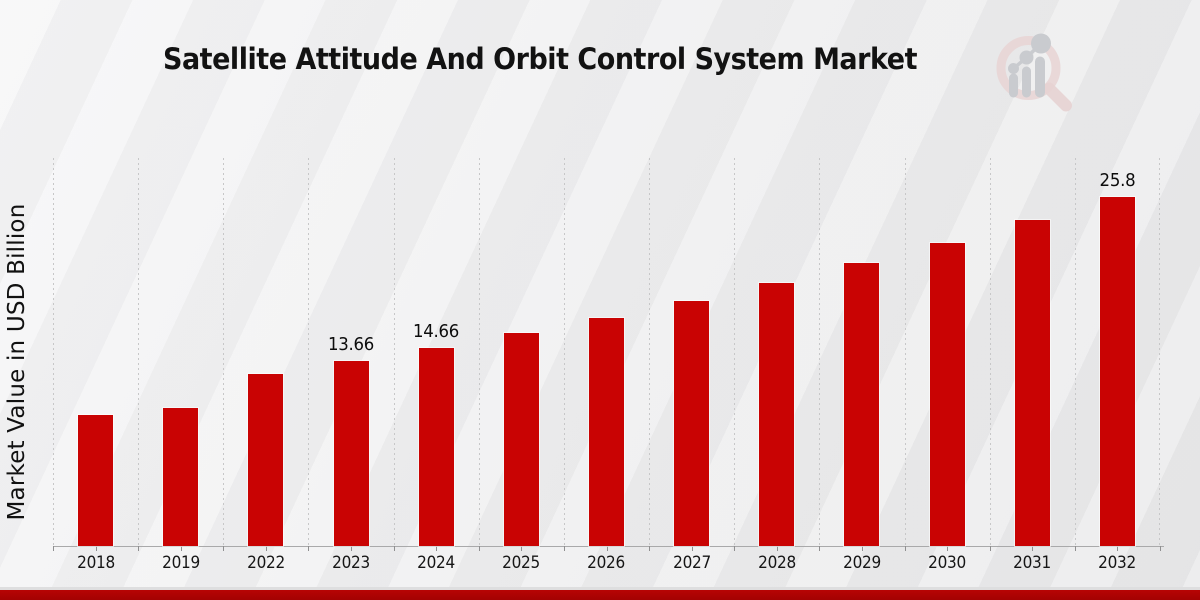  I want to click on magnifier-bar-chart-logo-icon, so click(1034, 72).